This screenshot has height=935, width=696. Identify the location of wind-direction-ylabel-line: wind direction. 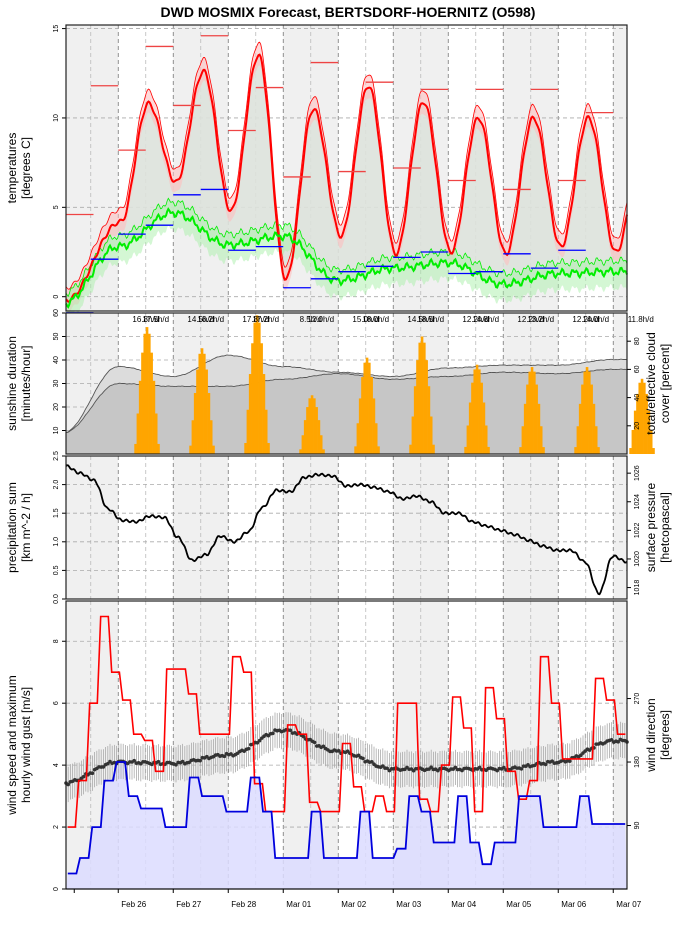
(651, 735).